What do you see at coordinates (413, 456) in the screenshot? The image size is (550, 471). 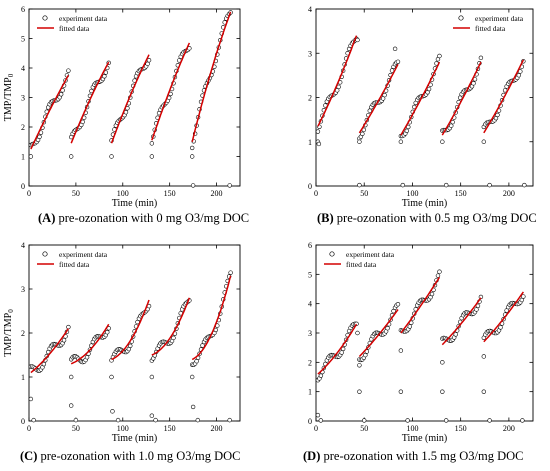 I see `caption-d: (D) pre-ozonation with 1.5 mg O3/mg DOC` at bounding box center [413, 456].